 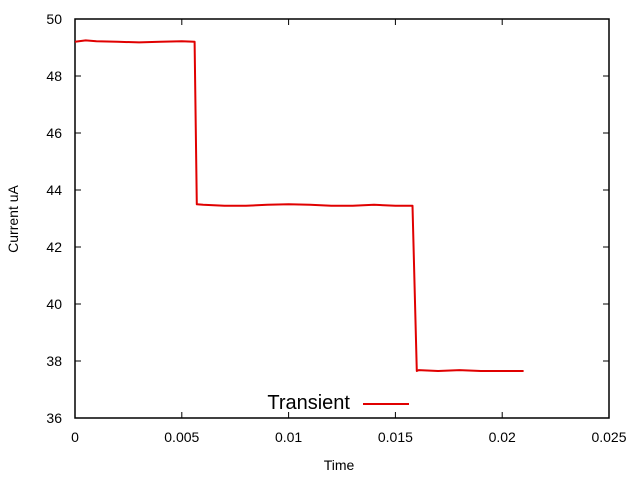 What do you see at coordinates (54, 19) in the screenshot?
I see `y-tick-label: 50` at bounding box center [54, 19].